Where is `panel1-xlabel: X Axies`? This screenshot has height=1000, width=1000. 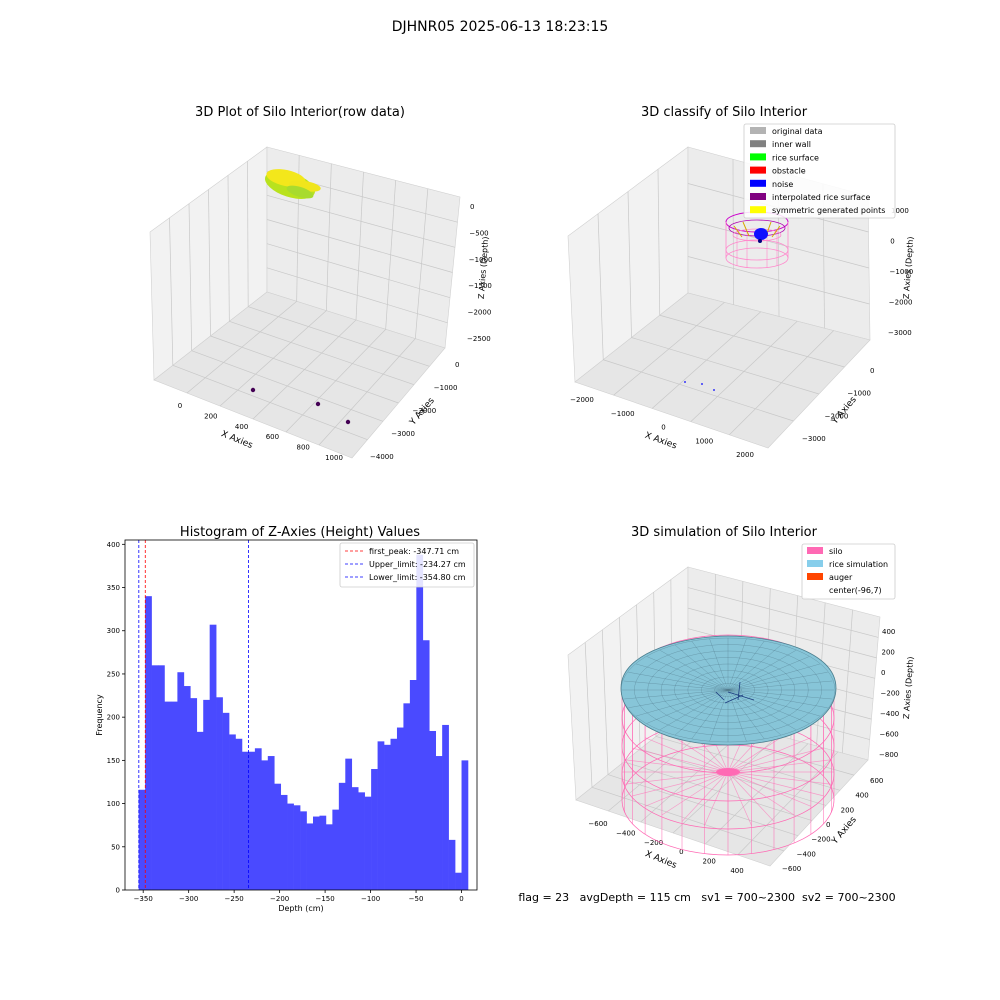
panel1-xlabel: X Axies is located at coordinates (236, 440).